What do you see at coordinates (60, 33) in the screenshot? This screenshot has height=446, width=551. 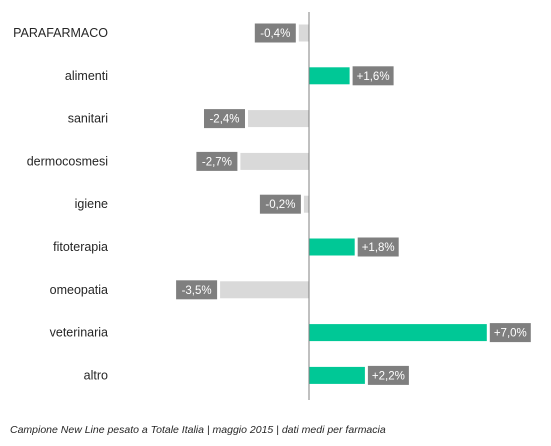 I see `category-label-parafarmaco: PARAFARMACO` at bounding box center [60, 33].